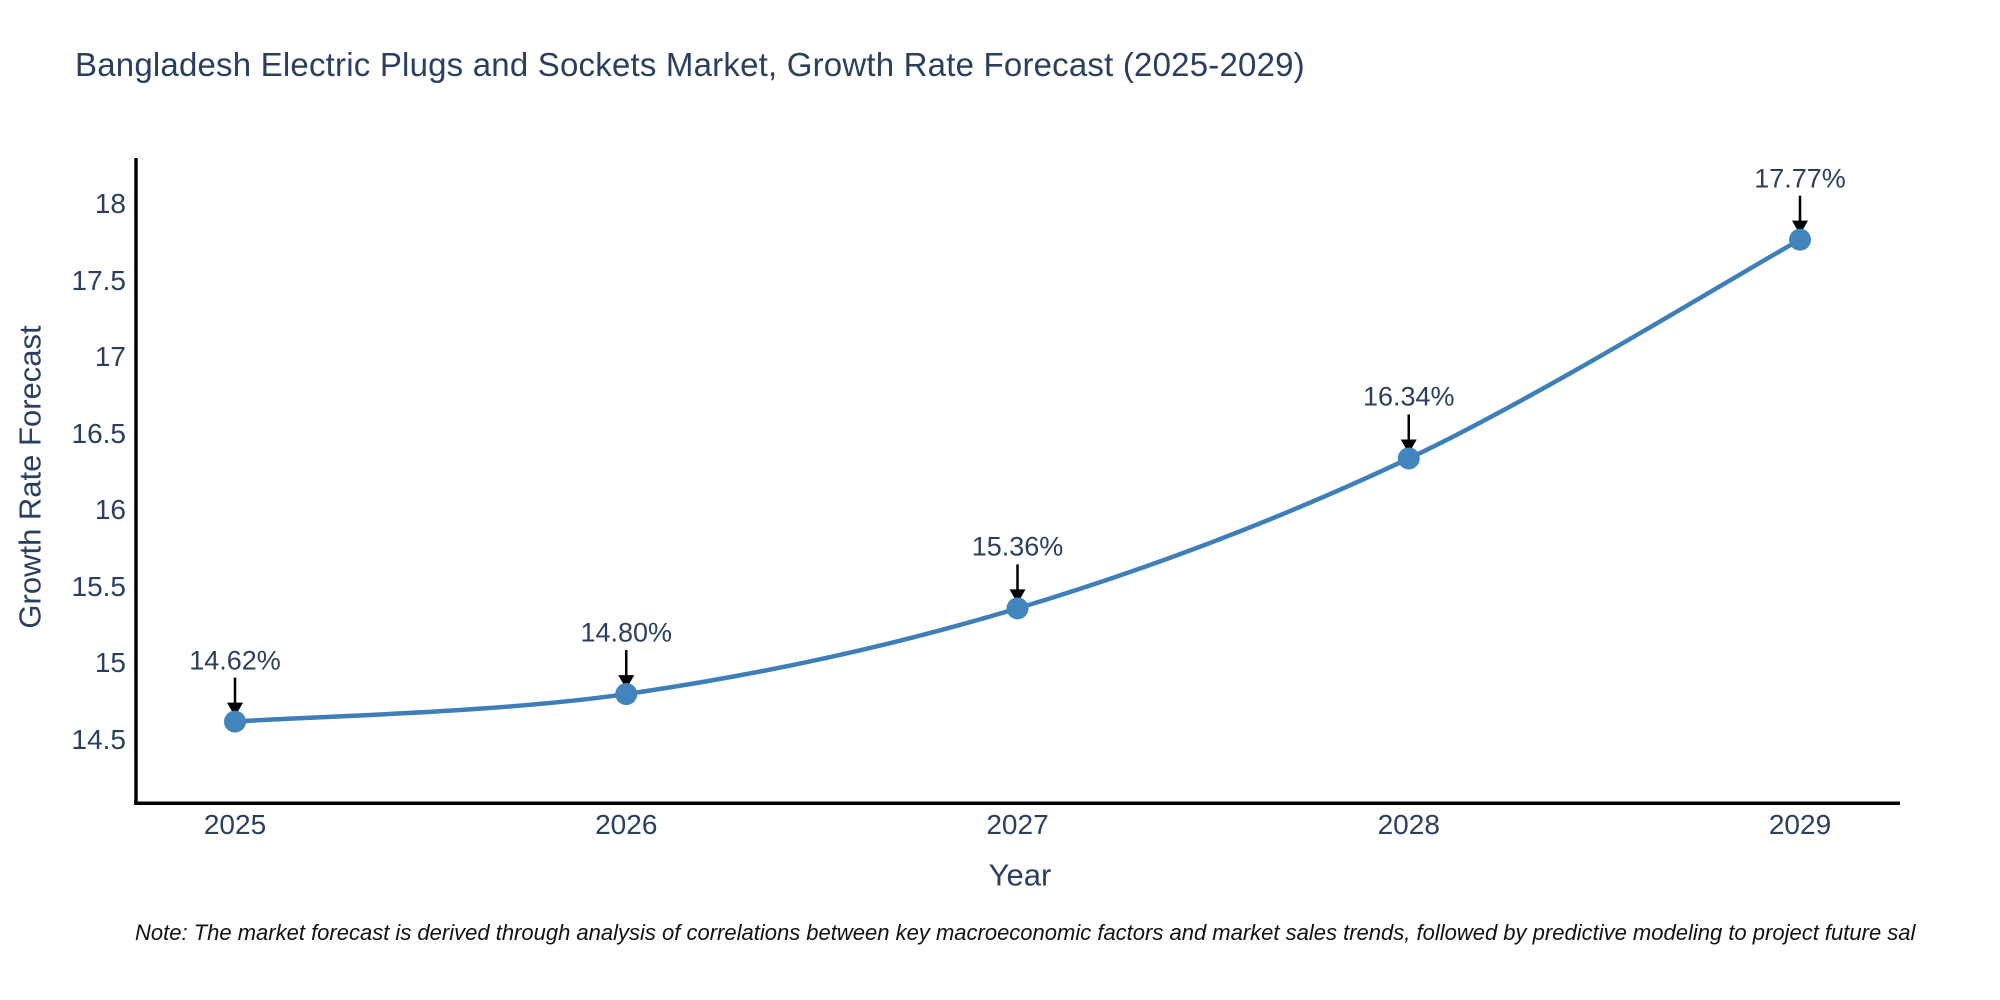  What do you see at coordinates (110, 357) in the screenshot?
I see `y-tick-label: 17` at bounding box center [110, 357].